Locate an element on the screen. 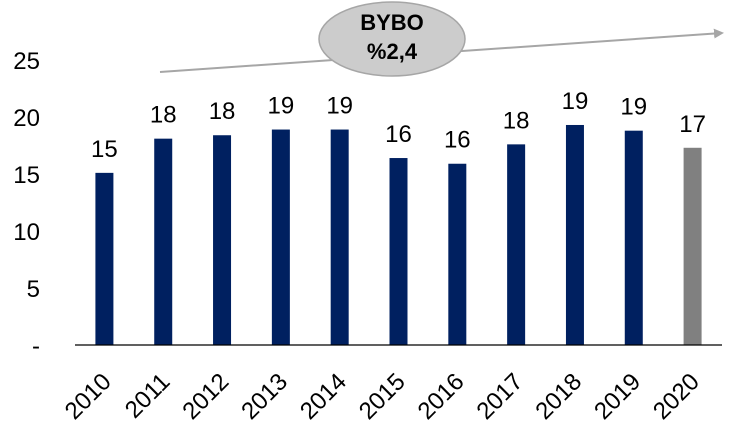 The image size is (732, 432). data-label: 15 is located at coordinates (104, 149).